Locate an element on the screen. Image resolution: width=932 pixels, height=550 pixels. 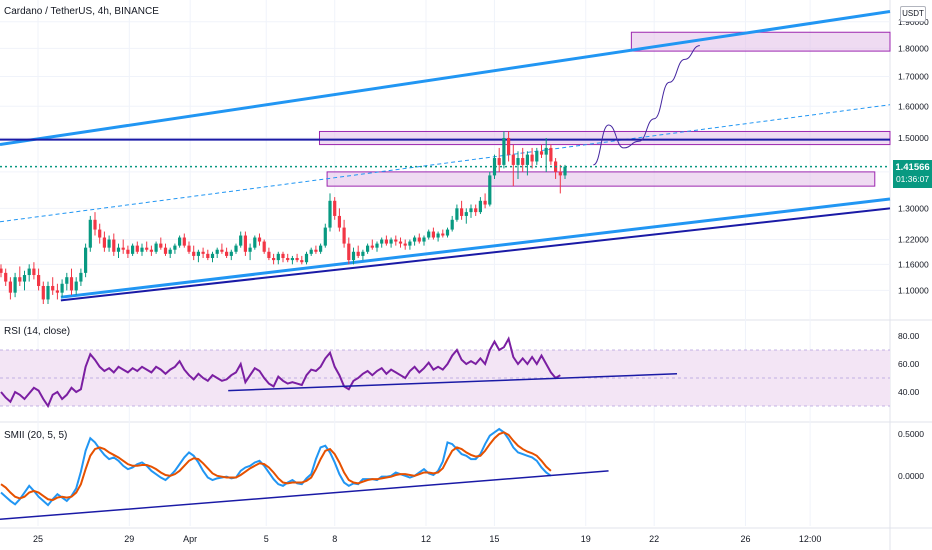
symbol-title: Cardano / TetherUS, 4h, BINANCE is located at coordinates (81, 11).